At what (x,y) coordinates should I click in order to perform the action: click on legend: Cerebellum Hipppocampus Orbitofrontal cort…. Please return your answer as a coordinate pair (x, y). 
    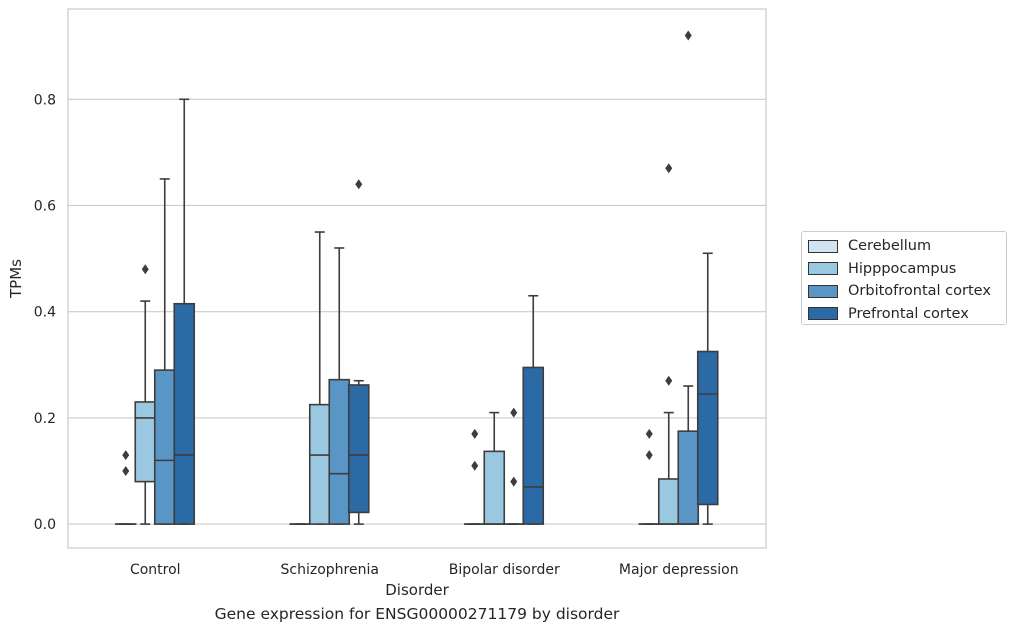
    Looking at the image, I should click on (904, 278).